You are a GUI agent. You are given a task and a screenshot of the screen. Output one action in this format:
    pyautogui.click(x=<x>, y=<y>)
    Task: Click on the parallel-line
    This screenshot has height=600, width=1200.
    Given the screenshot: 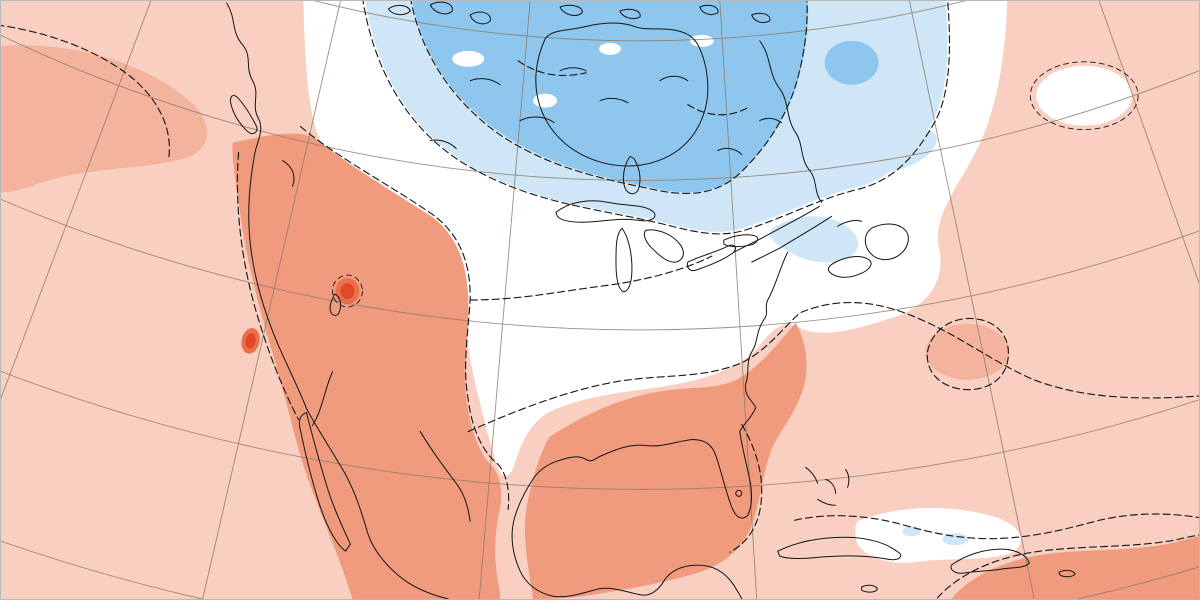 What is the action you would take?
    pyautogui.click(x=640, y=21)
    